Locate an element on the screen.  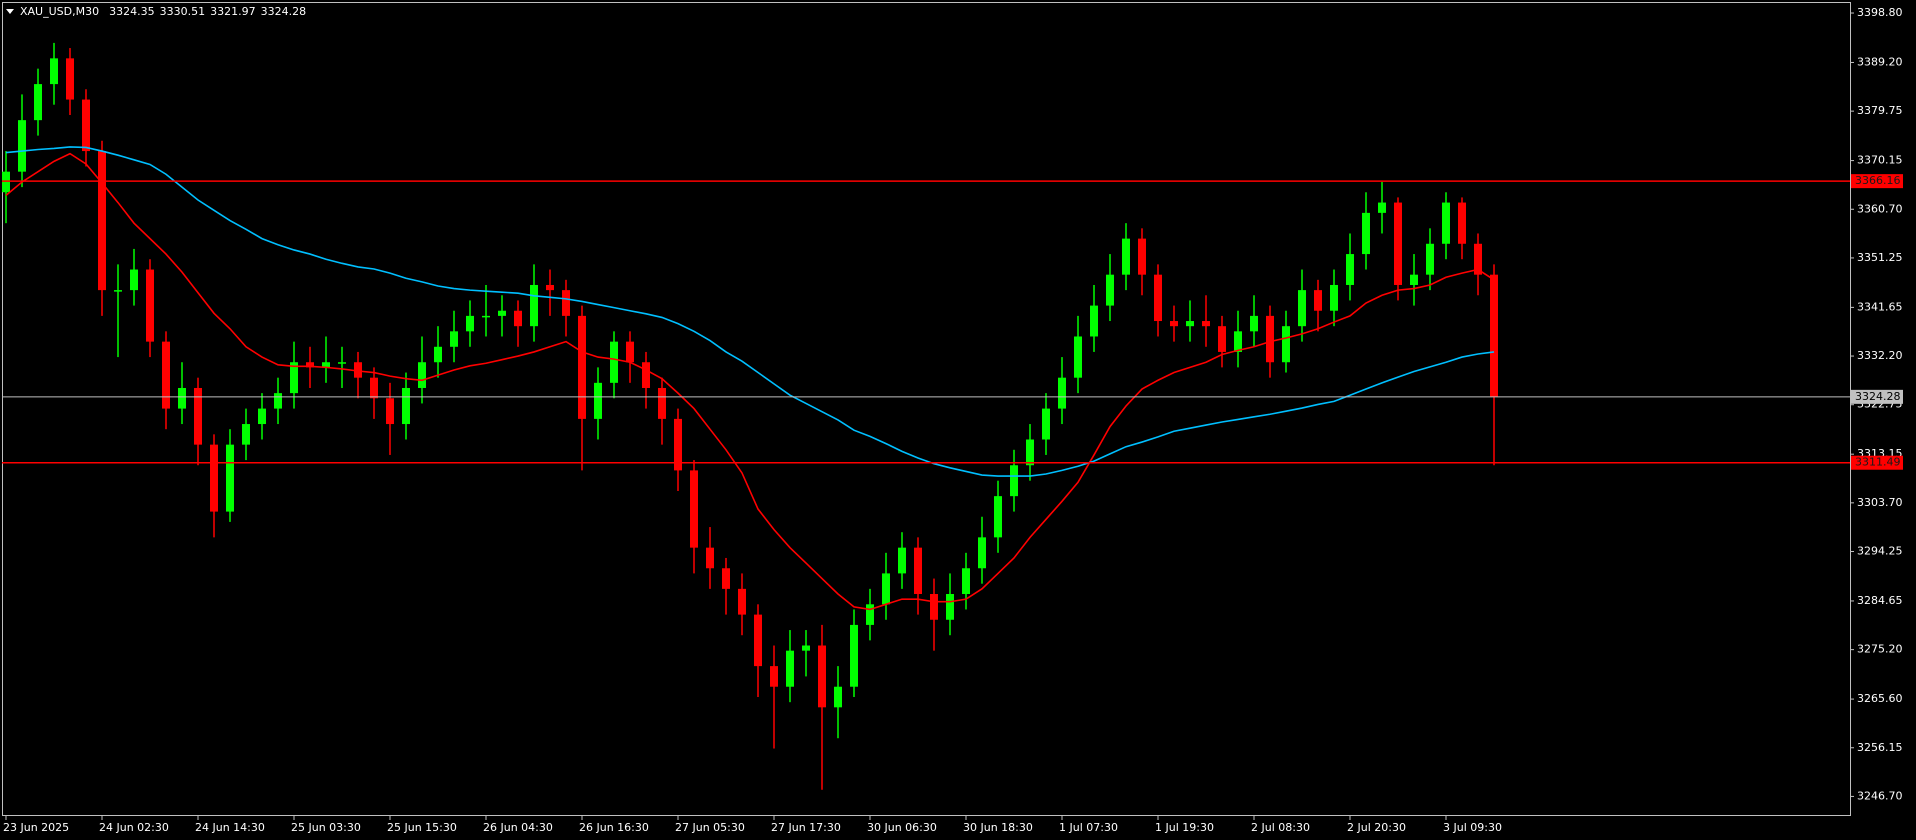
header-value: 3324.28 is located at coordinates (284, 11).